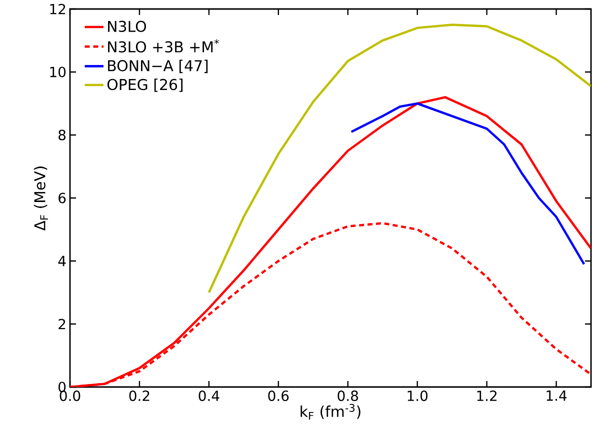 Image resolution: width=616 pixels, height=444 pixels. What do you see at coordinates (70, 396) in the screenshot?
I see `x-tick-label: 0.0` at bounding box center [70, 396].